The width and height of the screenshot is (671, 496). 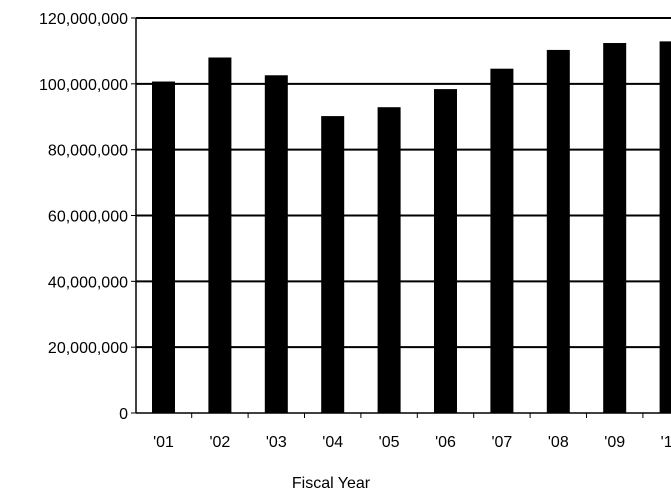 What do you see at coordinates (501, 442) in the screenshot?
I see `x-tick-label: '07` at bounding box center [501, 442].